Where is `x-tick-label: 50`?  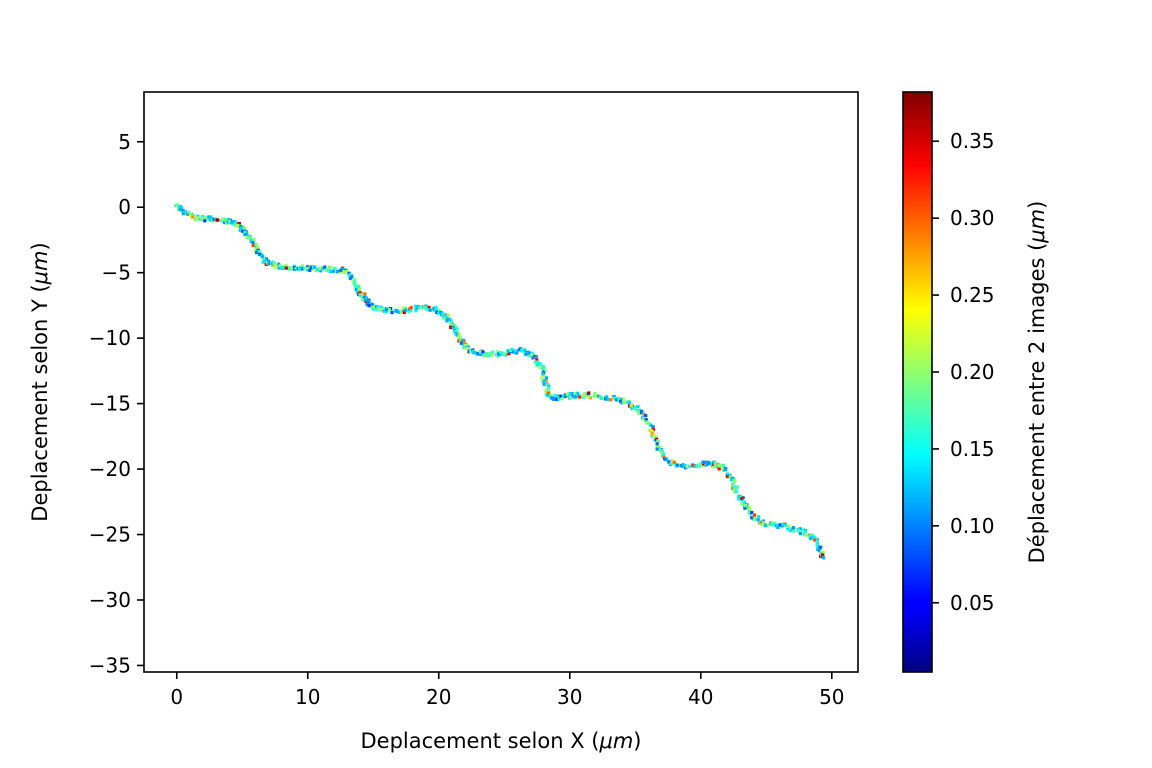
x-tick-label: 50 is located at coordinates (831, 697).